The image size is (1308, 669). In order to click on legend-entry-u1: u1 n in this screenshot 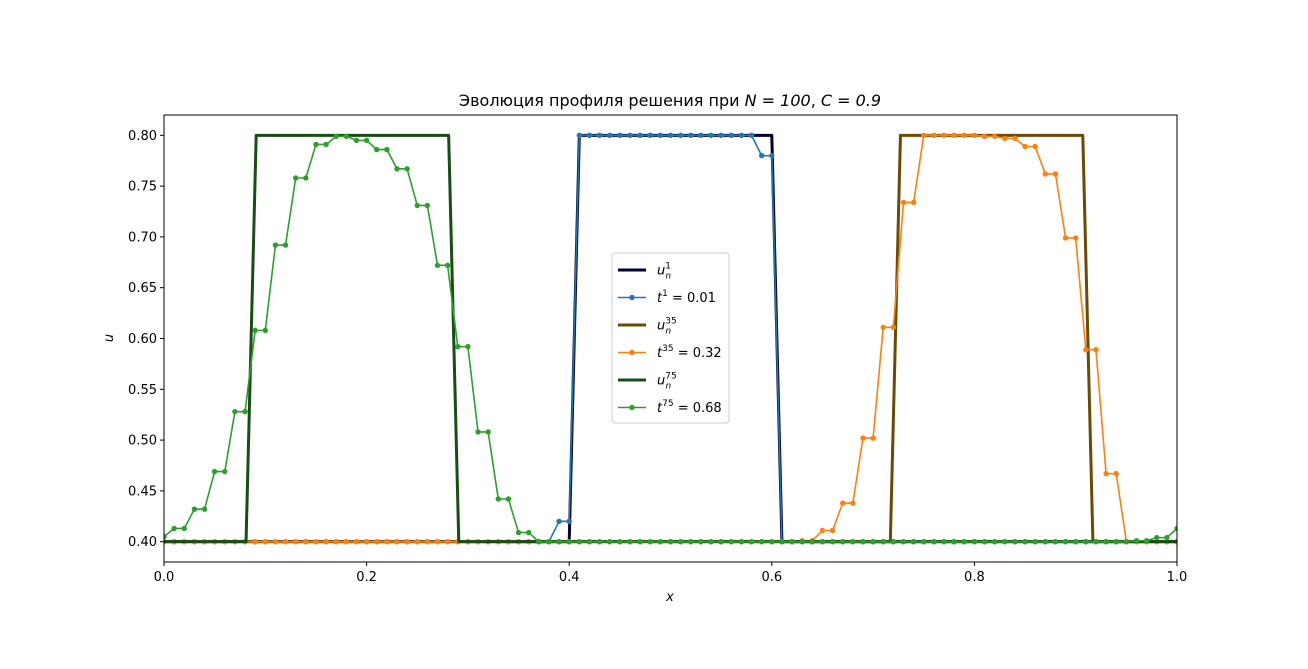, I will do `click(644, 272)`.